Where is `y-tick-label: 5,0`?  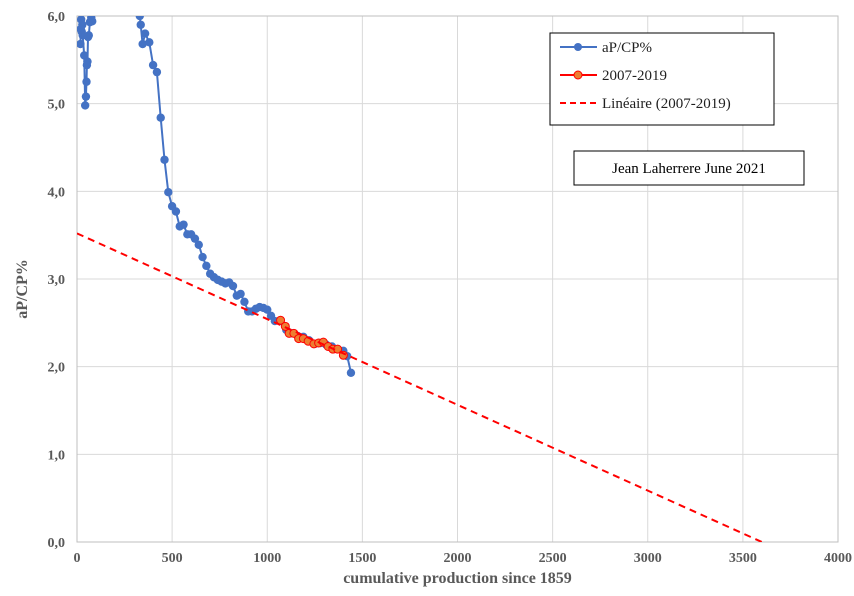 y-tick-label: 5,0 is located at coordinates (57, 105).